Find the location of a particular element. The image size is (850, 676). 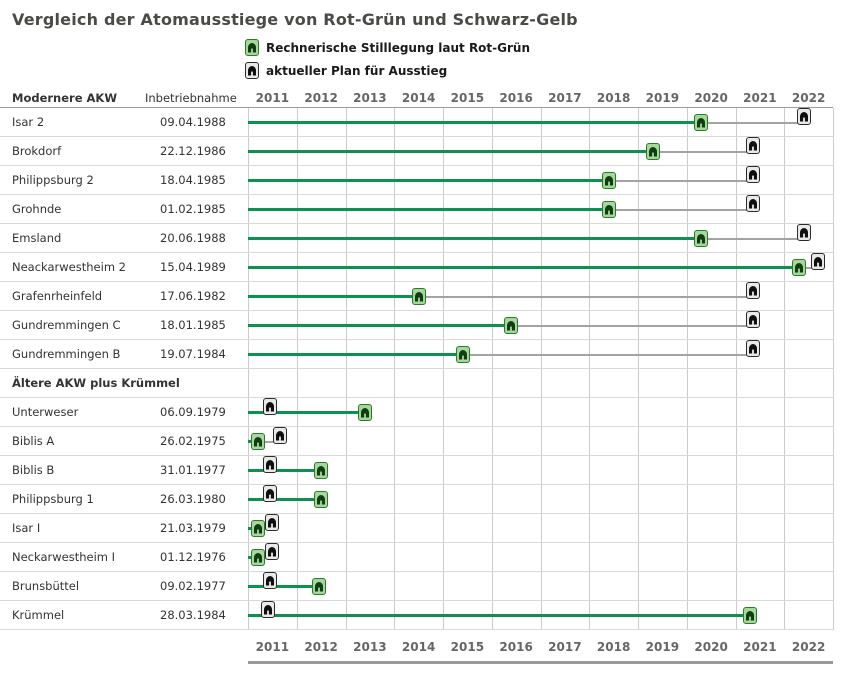

plant-name-label: Brunsbüttel is located at coordinates (46, 586).